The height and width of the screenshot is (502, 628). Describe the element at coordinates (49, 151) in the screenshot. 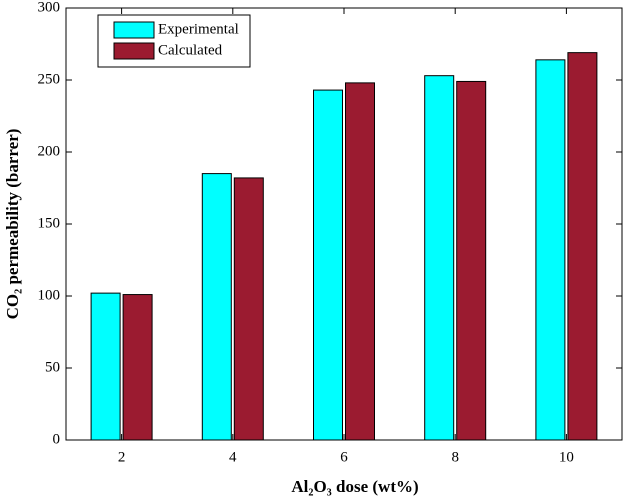

I see `y-tick-label: 200` at that location.